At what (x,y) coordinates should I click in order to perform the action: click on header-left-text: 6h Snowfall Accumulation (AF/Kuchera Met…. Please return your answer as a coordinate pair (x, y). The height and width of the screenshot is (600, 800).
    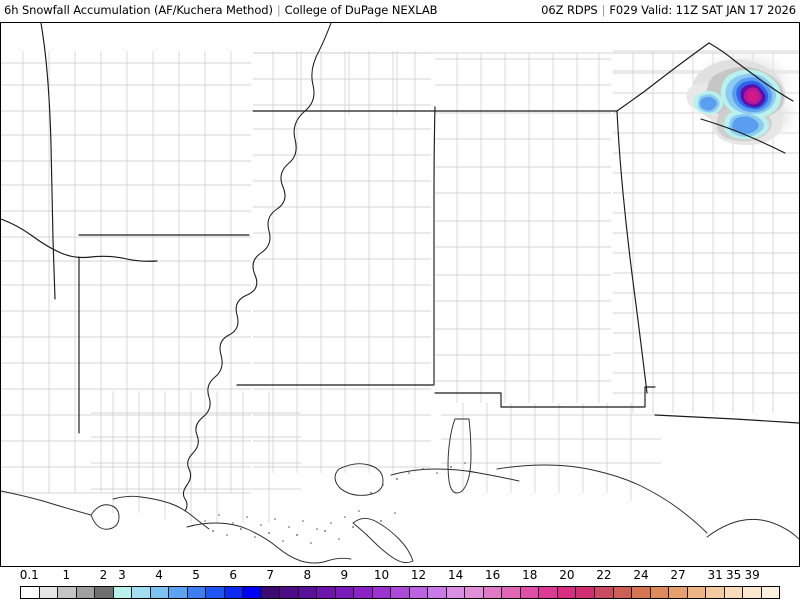
    Looking at the image, I should click on (220, 10).